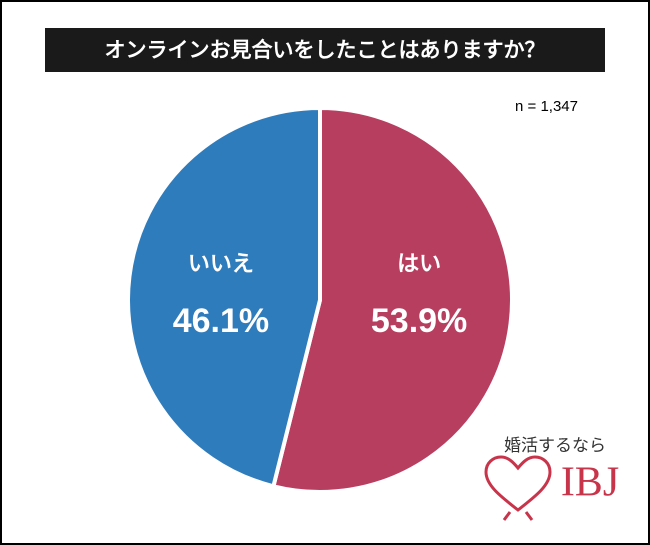 The width and height of the screenshot is (650, 545). I want to click on slice-label: はい, so click(419, 264).